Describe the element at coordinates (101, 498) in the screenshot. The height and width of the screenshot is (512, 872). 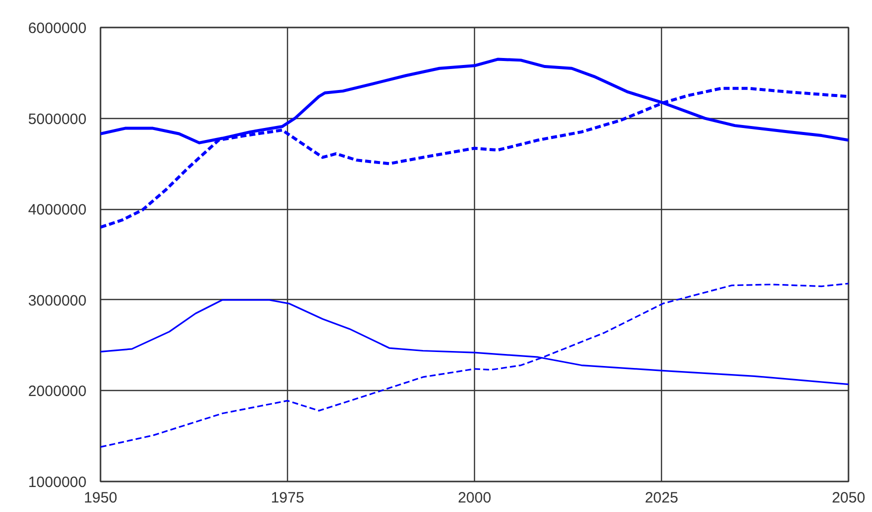
I see `x-tick-label: 1950` at that location.